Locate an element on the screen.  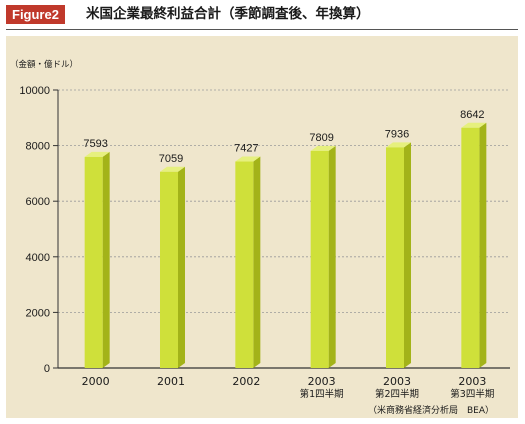
y-tick-label: 4000 is located at coordinates (38, 258).